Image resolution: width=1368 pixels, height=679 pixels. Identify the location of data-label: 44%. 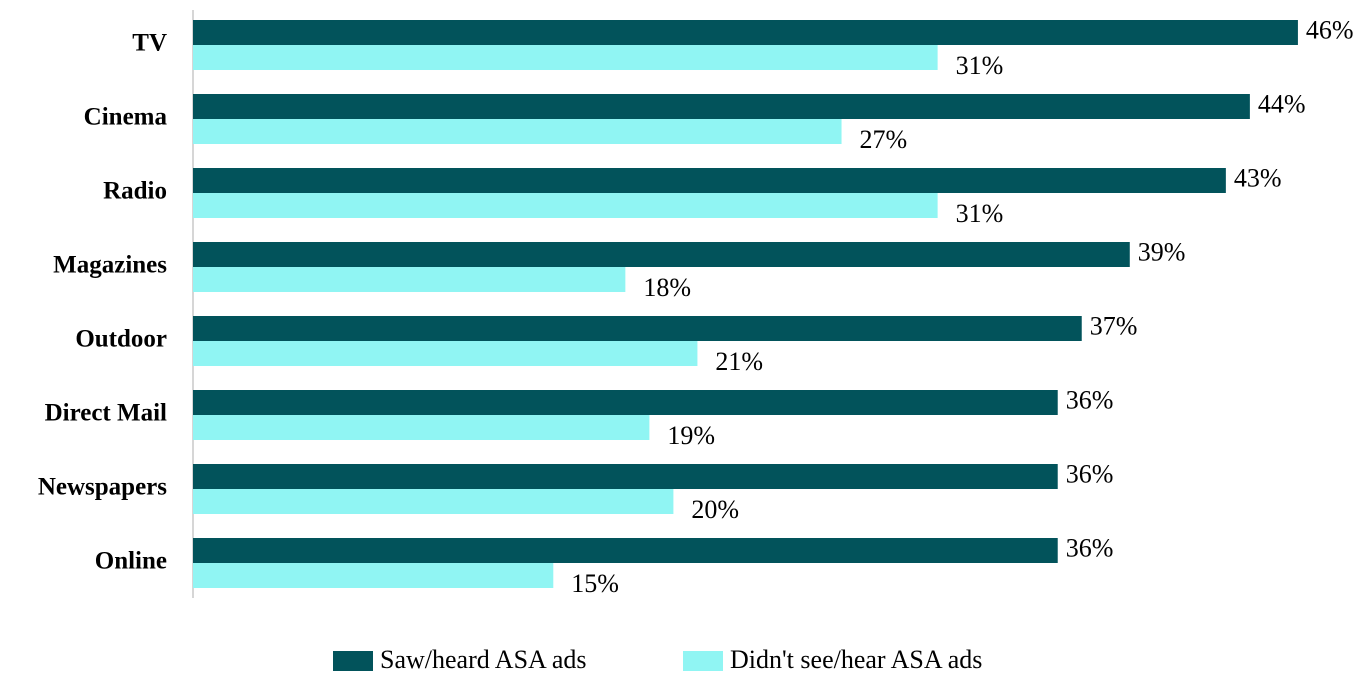
(1282, 103).